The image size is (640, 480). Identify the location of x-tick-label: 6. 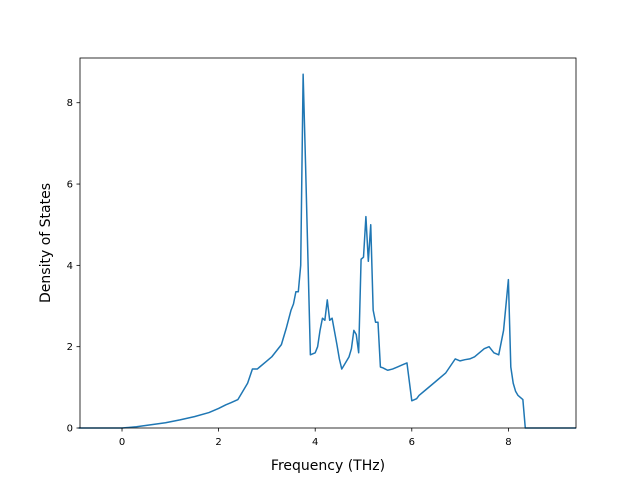
(412, 442).